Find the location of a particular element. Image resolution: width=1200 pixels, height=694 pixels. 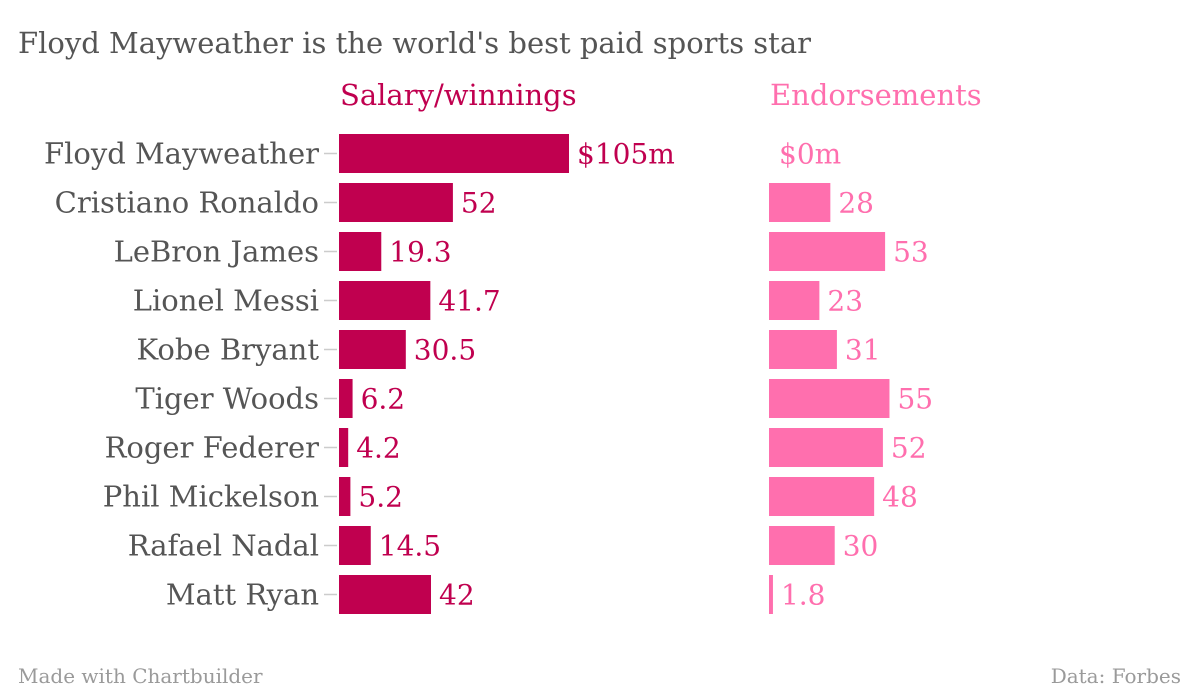

category-label: Floyd Mayweather is located at coordinates (181, 154).